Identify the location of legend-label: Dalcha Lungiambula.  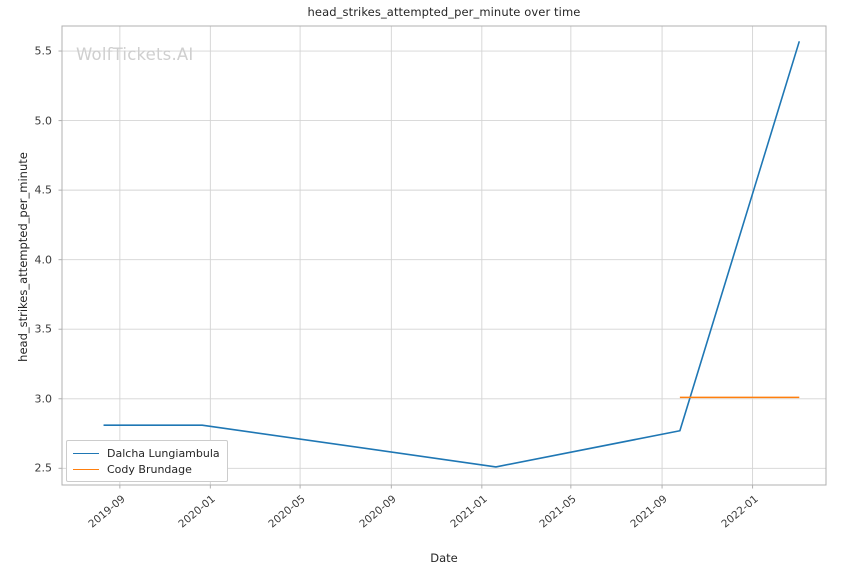
(163, 453).